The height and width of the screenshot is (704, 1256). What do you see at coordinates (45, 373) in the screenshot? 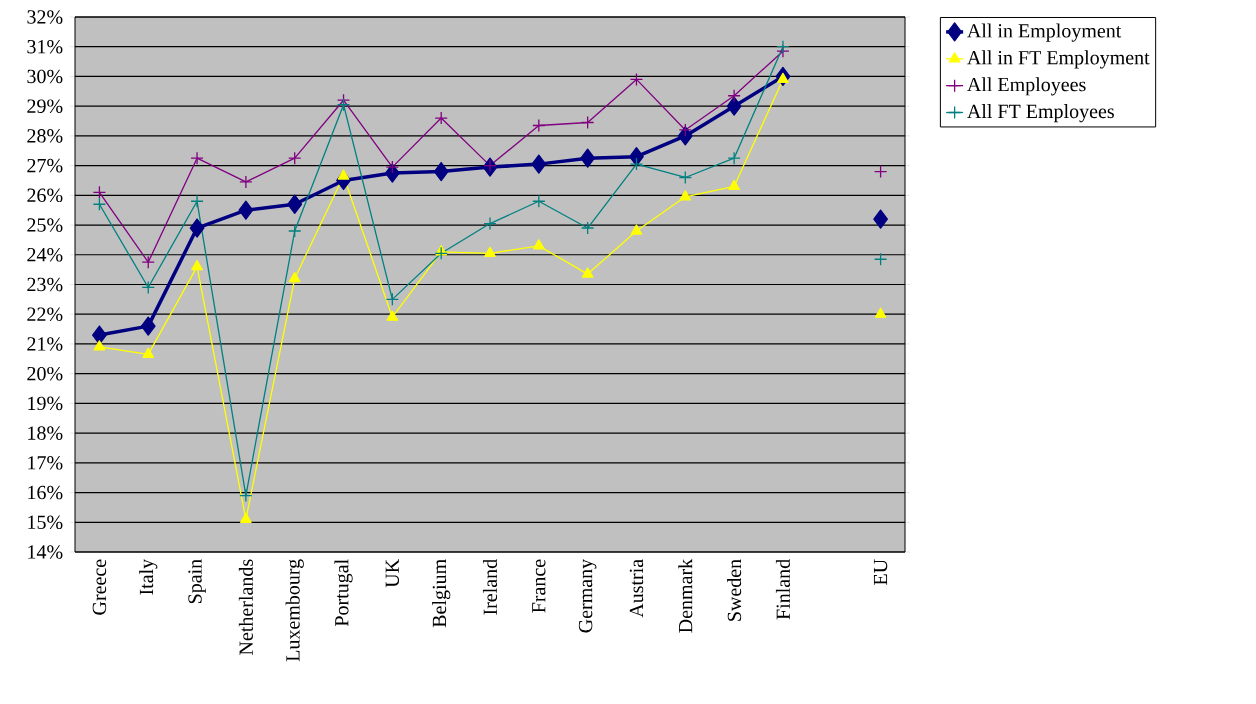
I see `y-tick-label: 20%` at bounding box center [45, 373].